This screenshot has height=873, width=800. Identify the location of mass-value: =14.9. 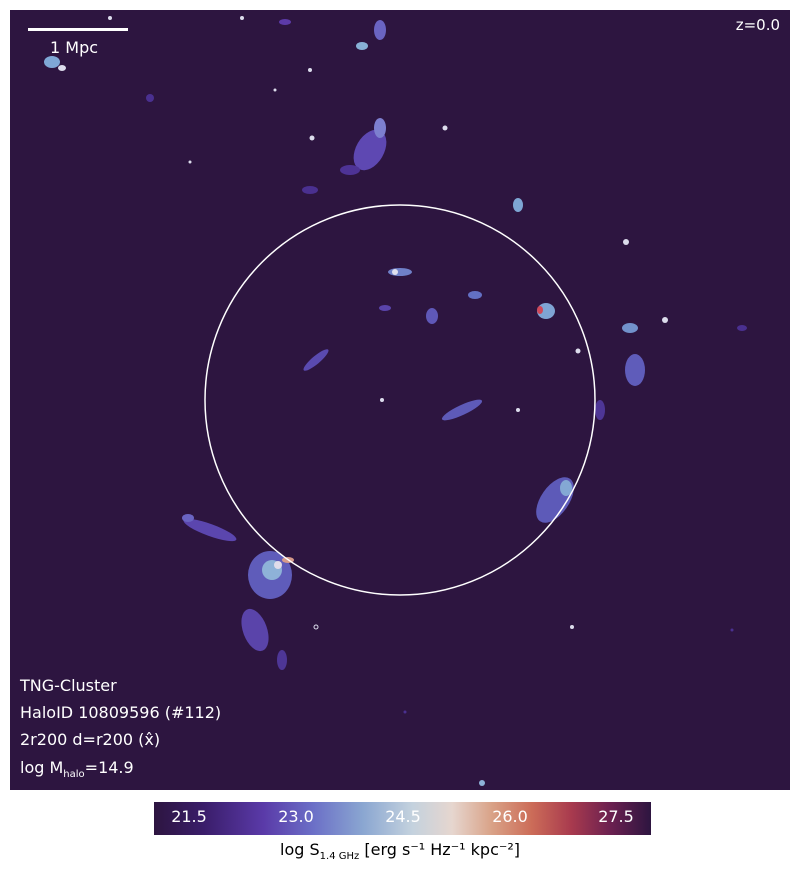
(109, 767).